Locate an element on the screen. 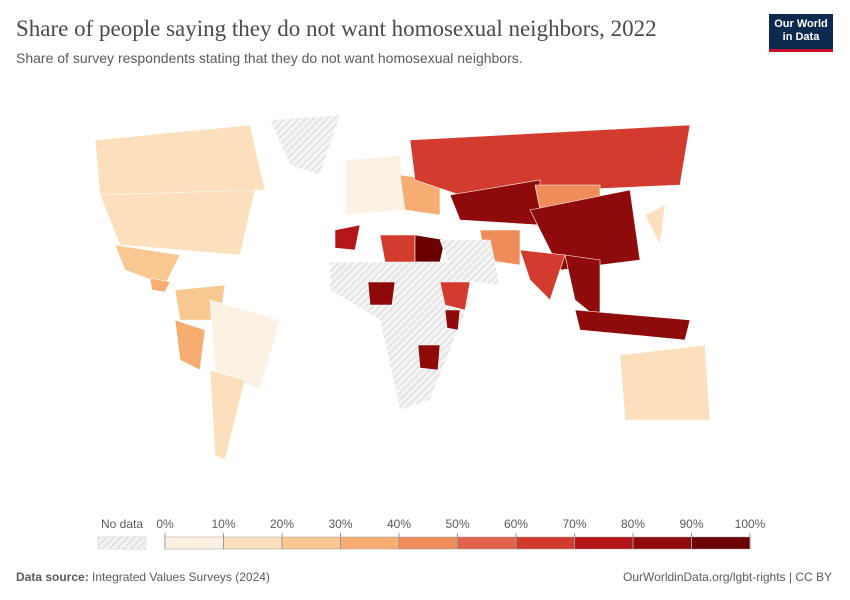  no-data-swatch is located at coordinates (122, 543).